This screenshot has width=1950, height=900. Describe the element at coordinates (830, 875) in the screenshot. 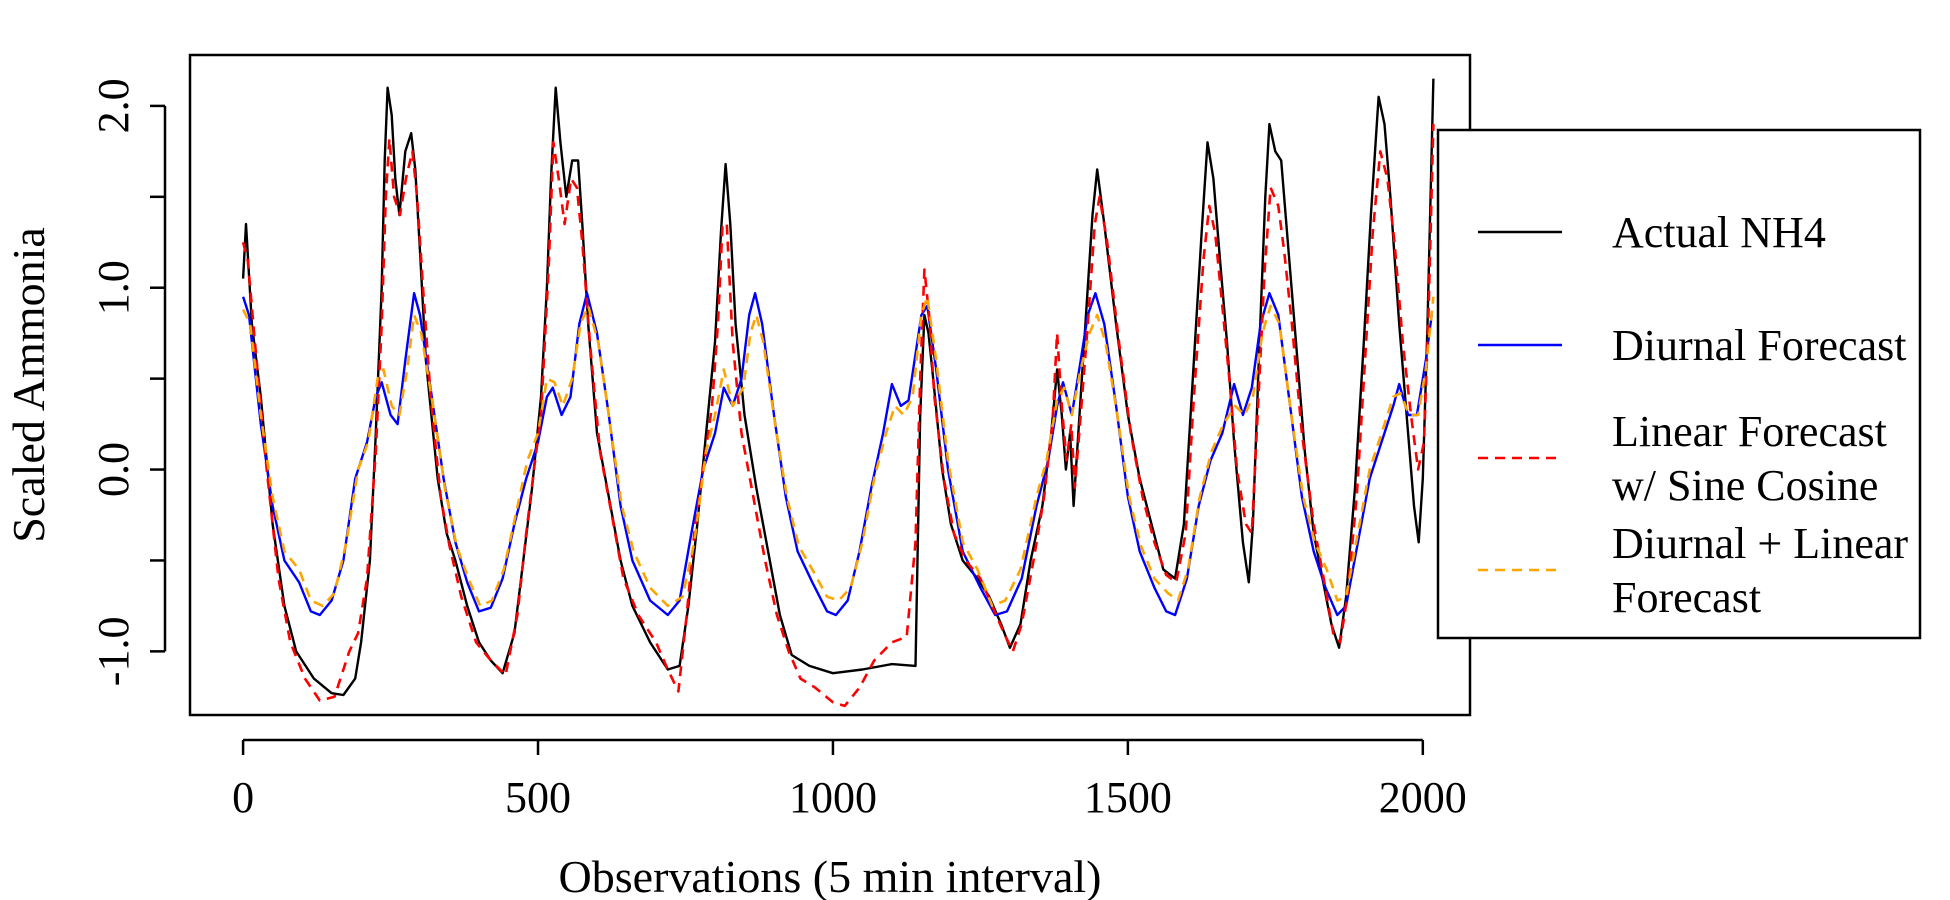

I see `x-axis-title: Observations (5 min interval)` at that location.